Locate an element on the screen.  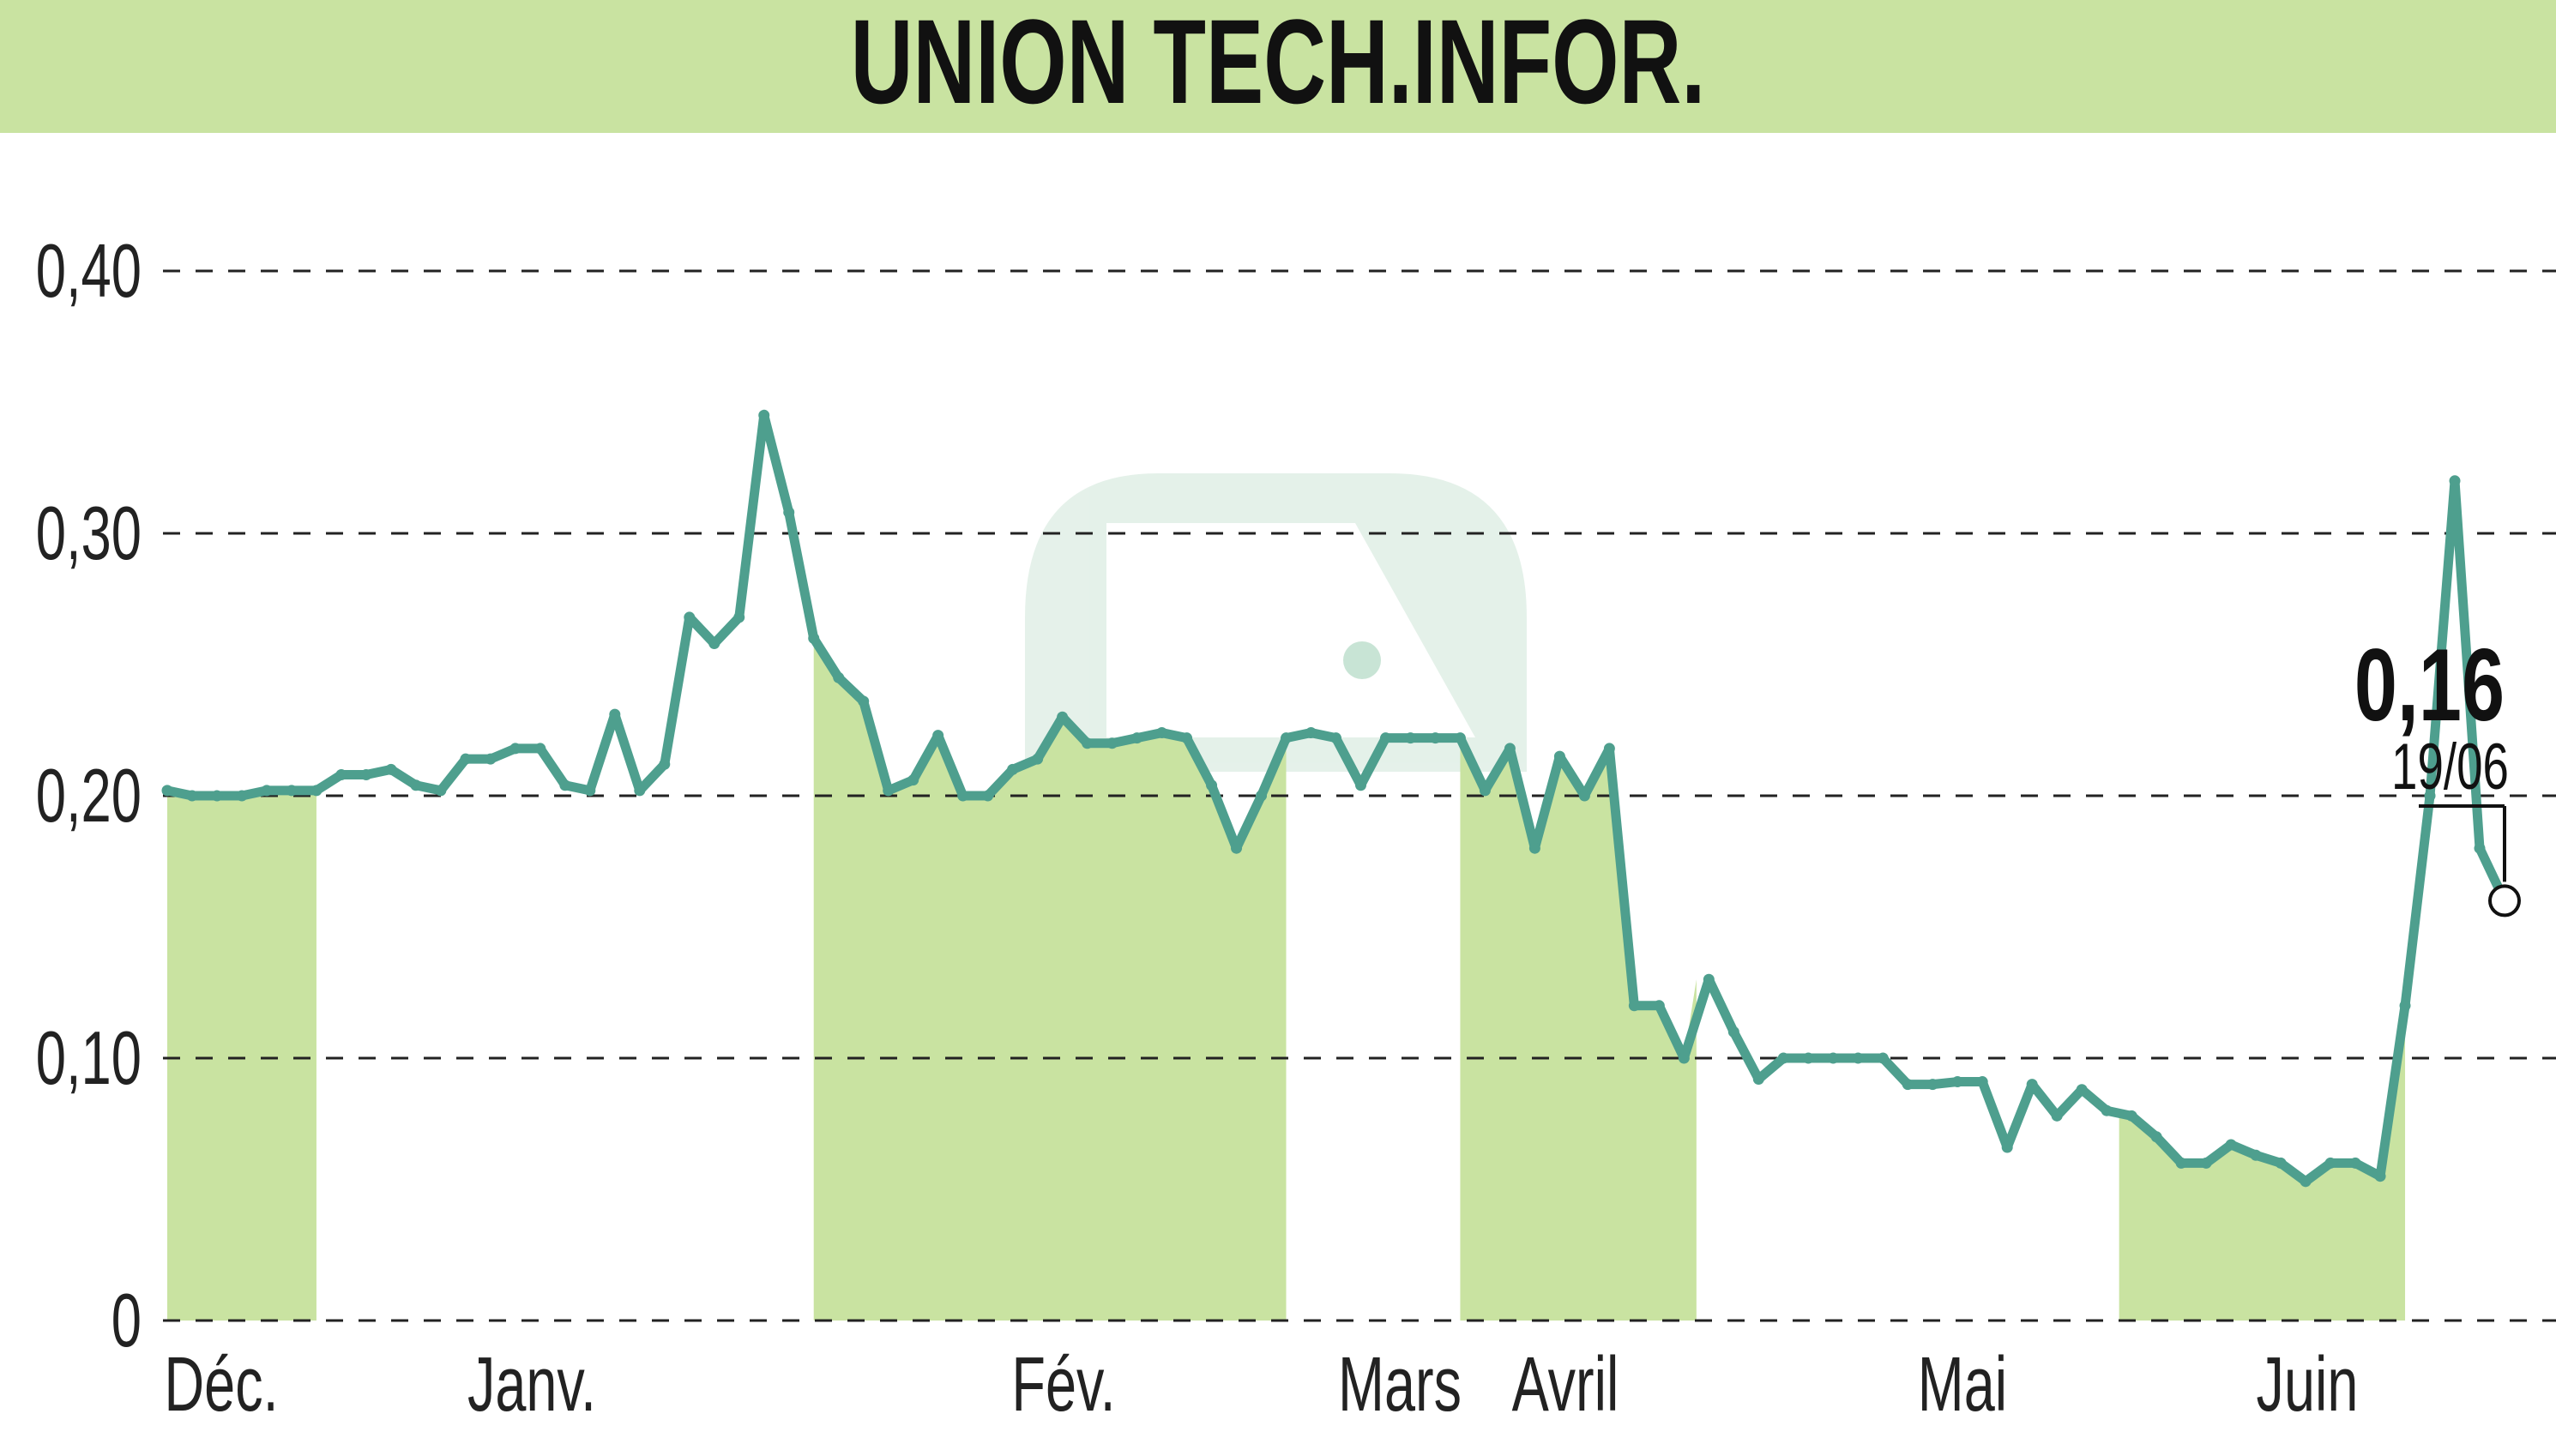
last-value-date: 19/06 is located at coordinates (2450, 767).